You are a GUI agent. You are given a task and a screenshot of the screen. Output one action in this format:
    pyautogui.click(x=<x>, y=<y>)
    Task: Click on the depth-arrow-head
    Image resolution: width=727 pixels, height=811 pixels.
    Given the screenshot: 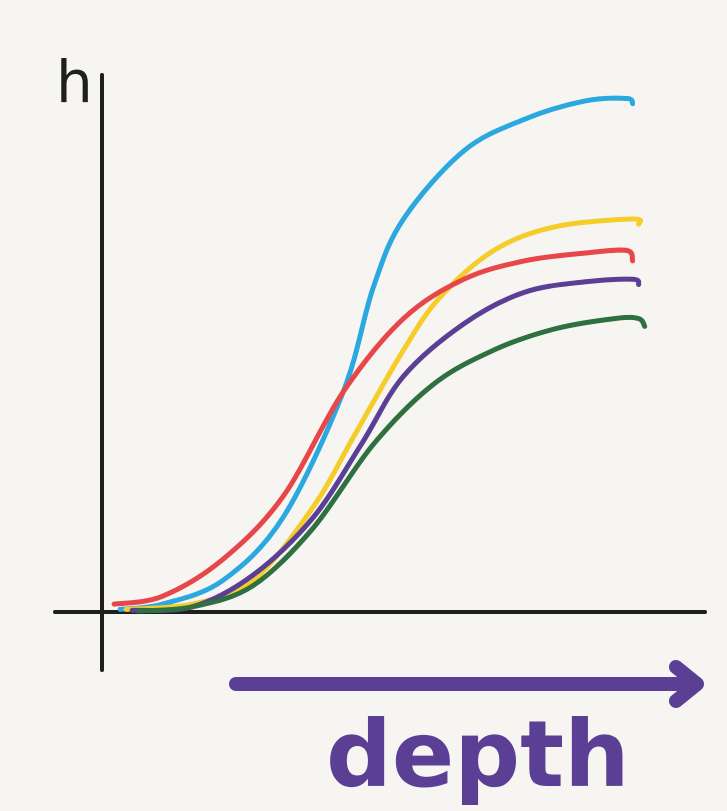 What is the action you would take?
    pyautogui.click(x=686, y=684)
    